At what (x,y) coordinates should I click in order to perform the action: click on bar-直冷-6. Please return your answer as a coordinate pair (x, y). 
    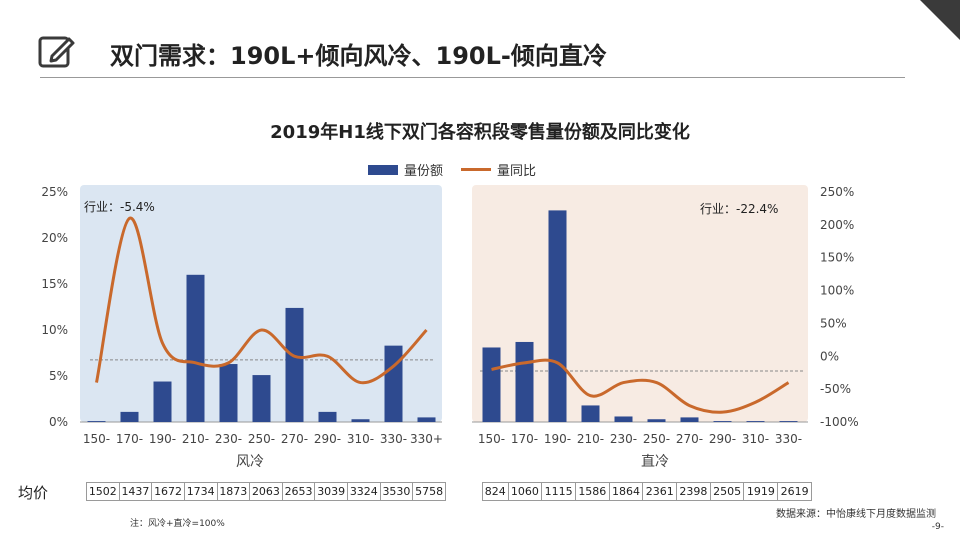
    Looking at the image, I should click on (689, 419).